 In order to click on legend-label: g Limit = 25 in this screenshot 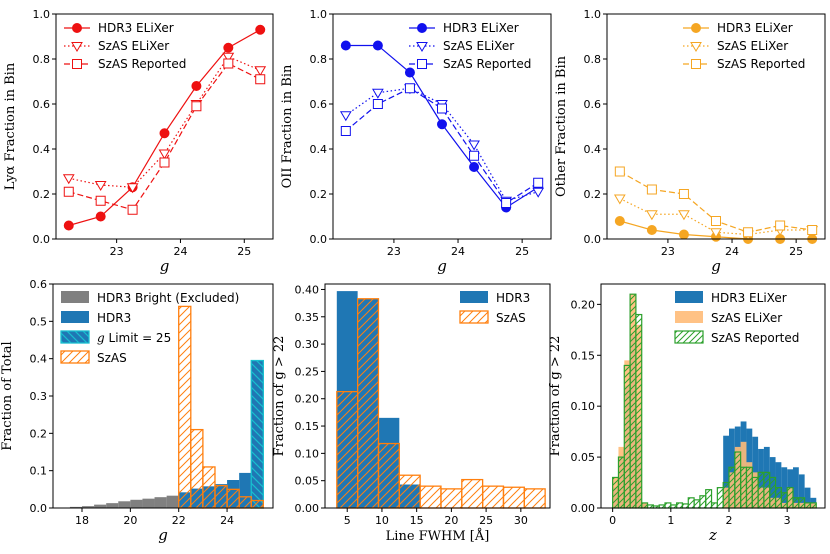, I will do `click(134, 338)`.